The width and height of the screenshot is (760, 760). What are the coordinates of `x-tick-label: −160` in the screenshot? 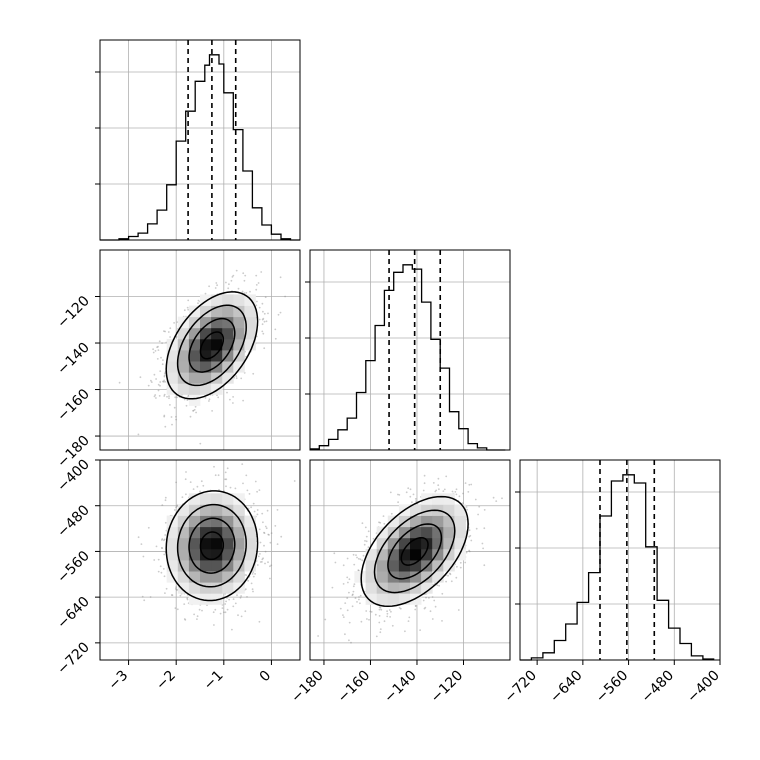 It's located at (354, 687).